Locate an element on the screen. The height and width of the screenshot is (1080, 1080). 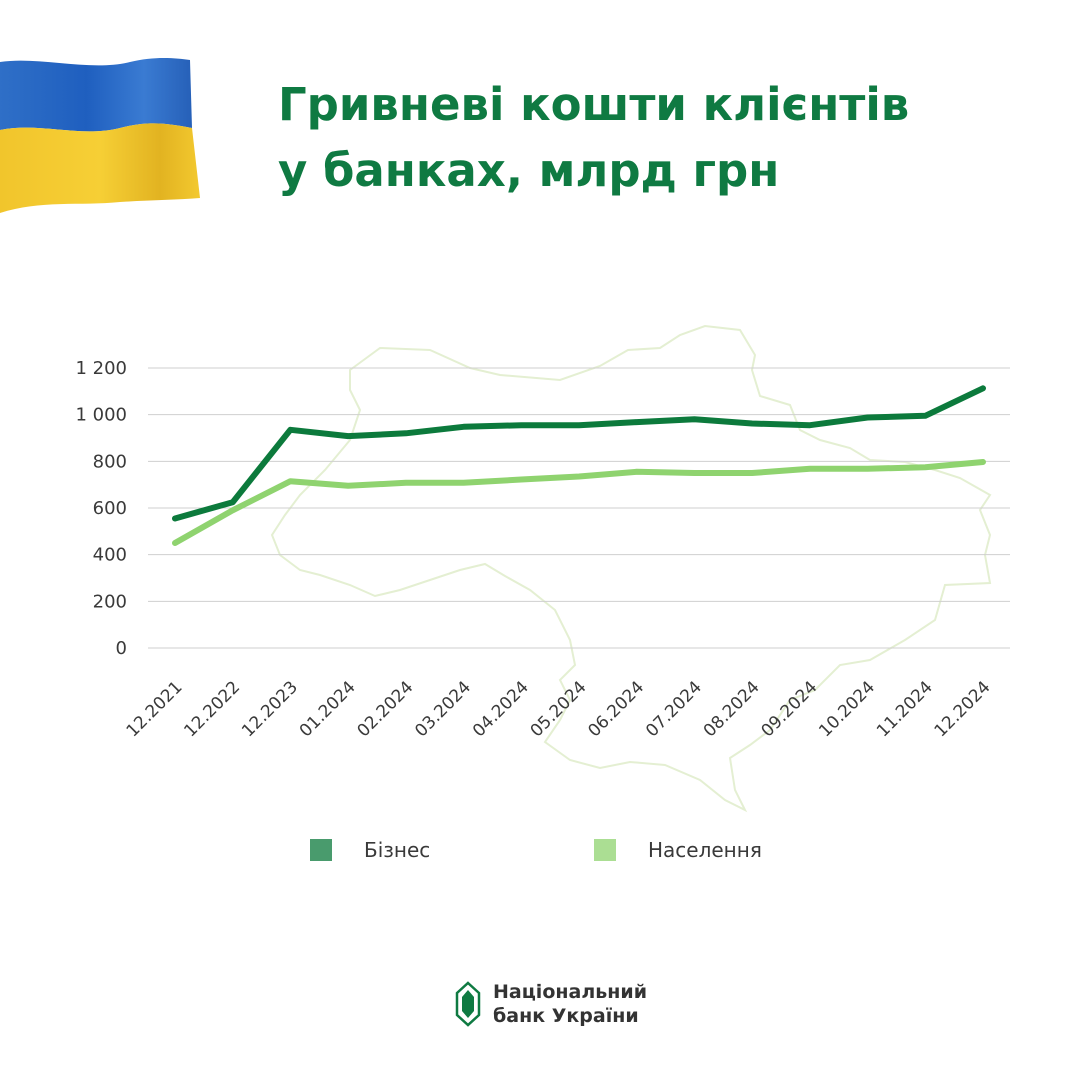
x-tick-label: 07.2024 is located at coordinates (674, 709).